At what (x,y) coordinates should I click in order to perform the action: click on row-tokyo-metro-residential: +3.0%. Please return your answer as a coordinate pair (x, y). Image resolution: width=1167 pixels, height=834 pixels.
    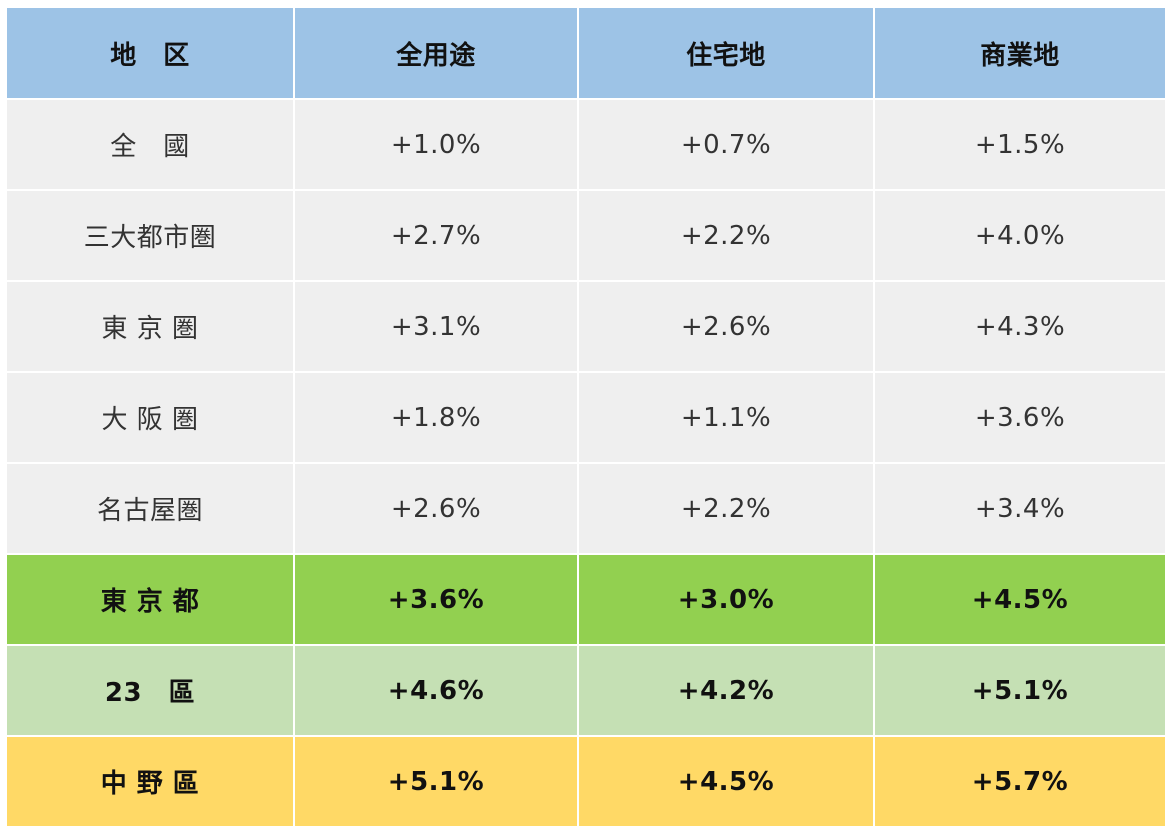
    Looking at the image, I should click on (726, 600).